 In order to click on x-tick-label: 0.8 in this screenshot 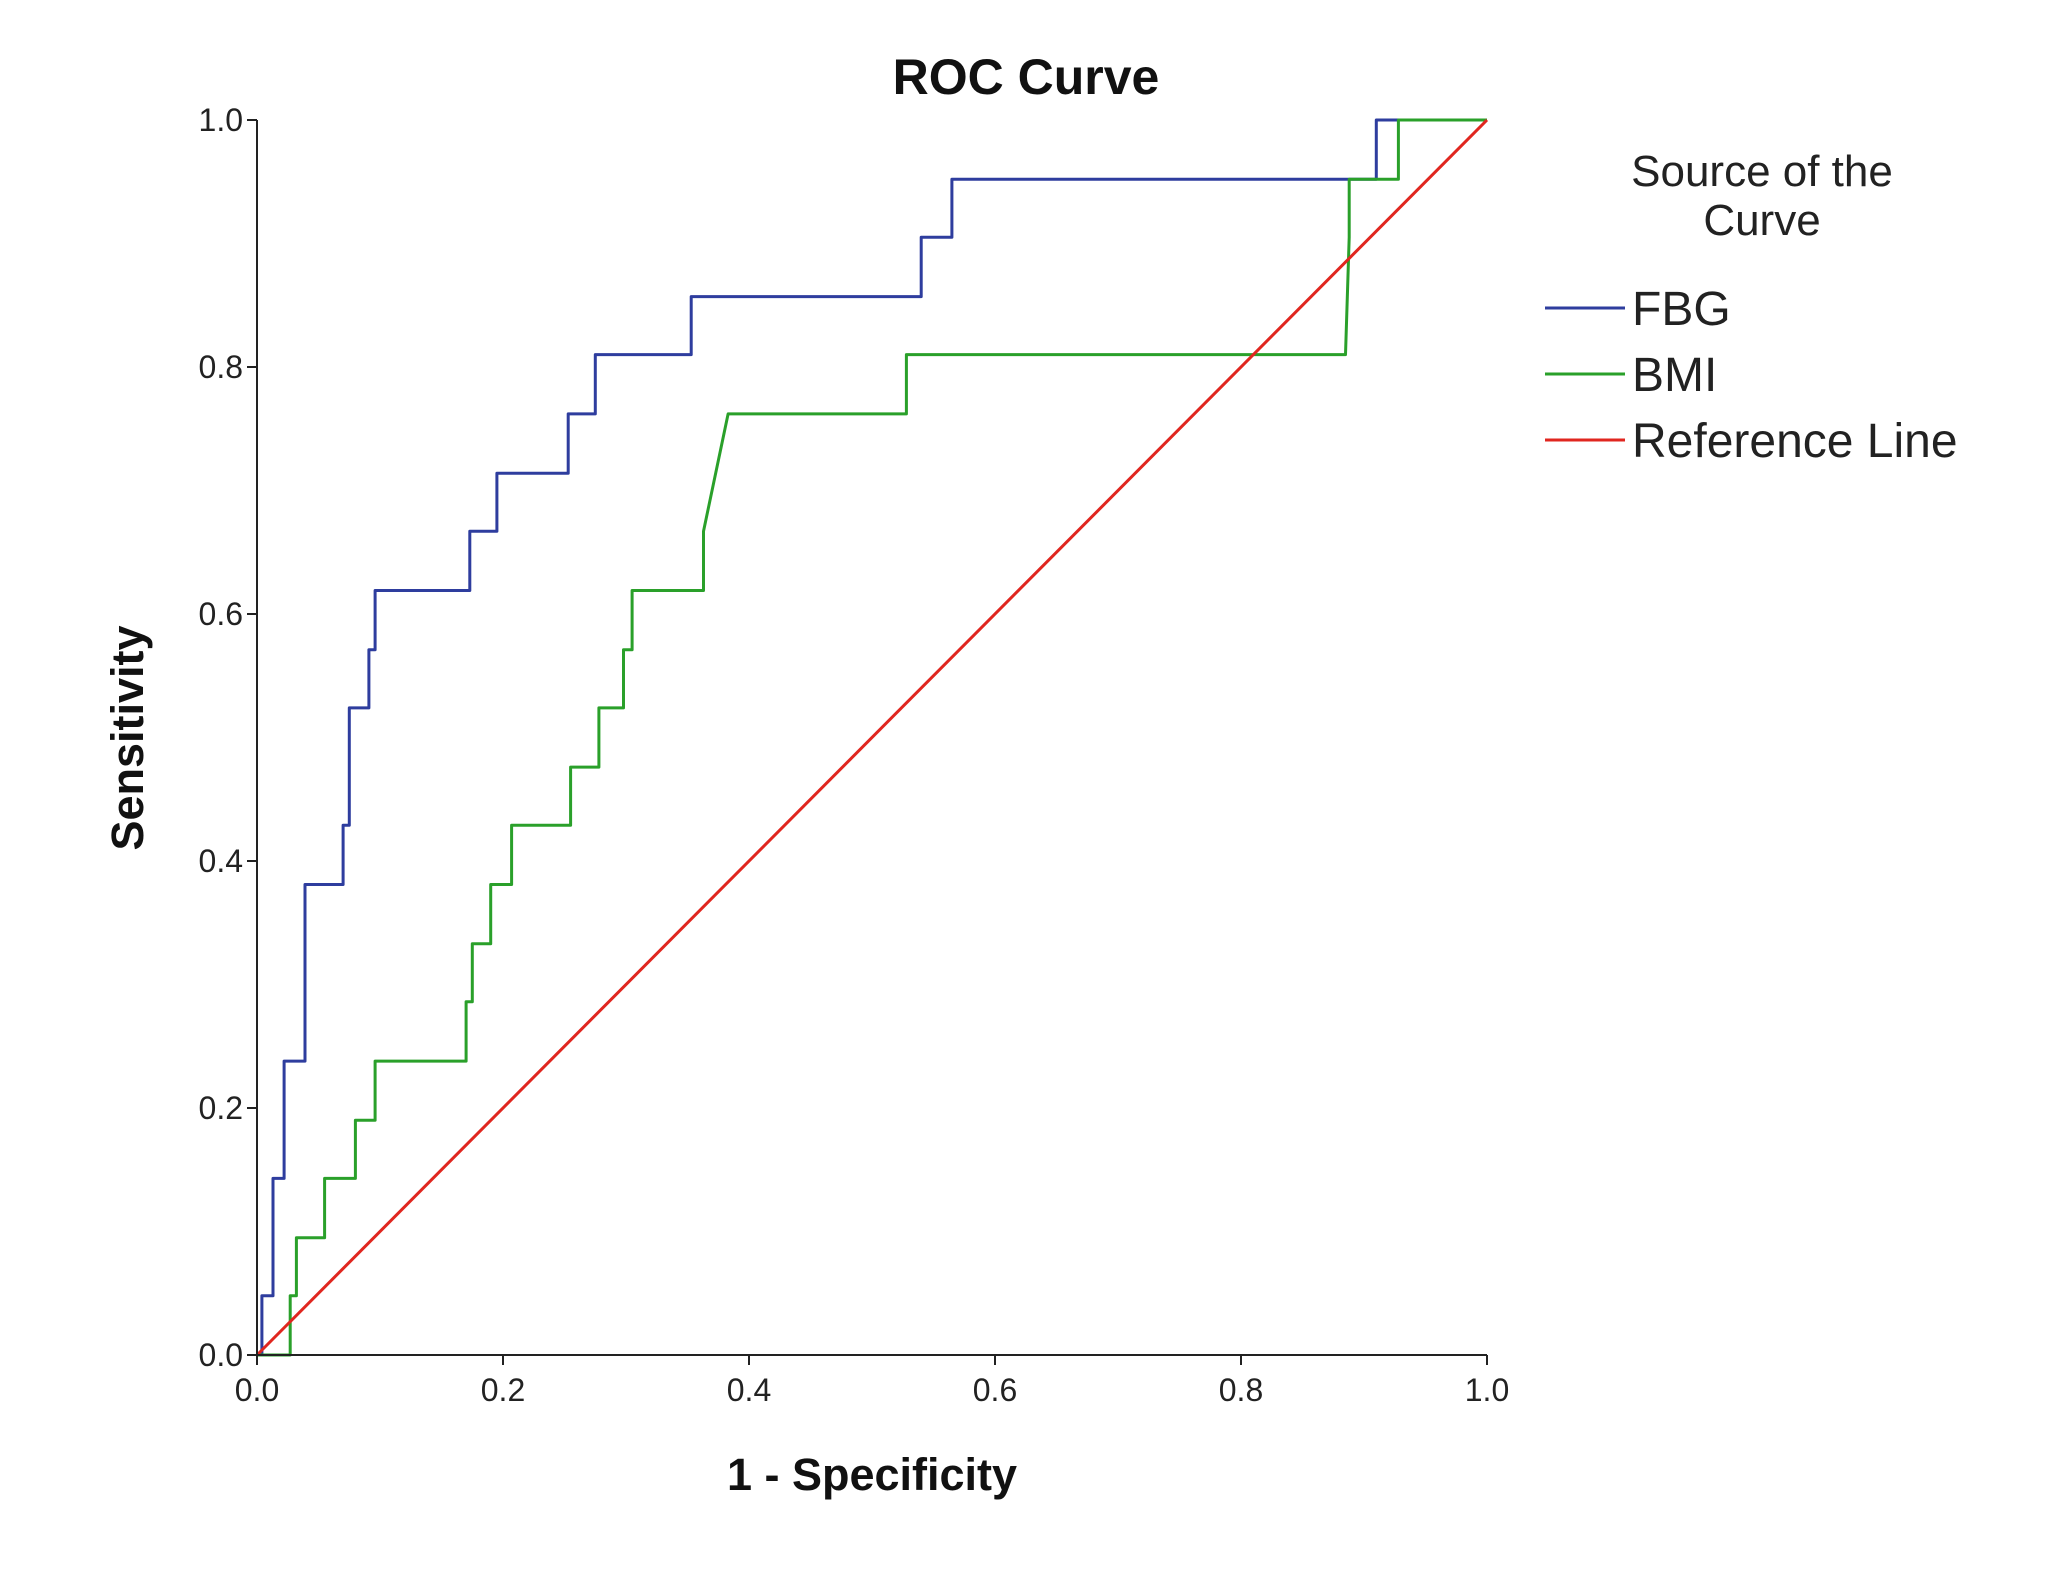, I will do `click(1241, 1390)`.